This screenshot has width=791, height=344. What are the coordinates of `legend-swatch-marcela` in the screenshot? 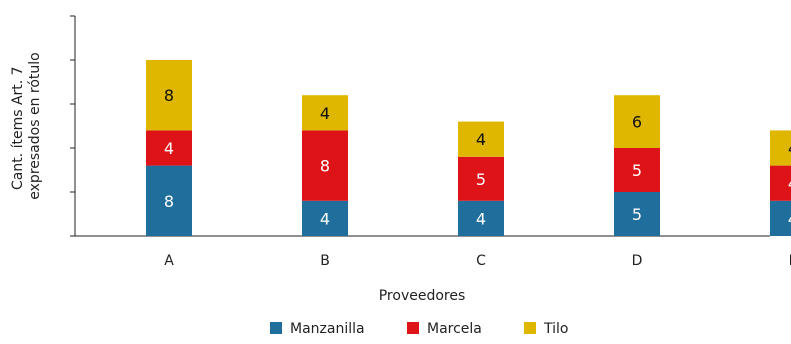 It's located at (413, 328).